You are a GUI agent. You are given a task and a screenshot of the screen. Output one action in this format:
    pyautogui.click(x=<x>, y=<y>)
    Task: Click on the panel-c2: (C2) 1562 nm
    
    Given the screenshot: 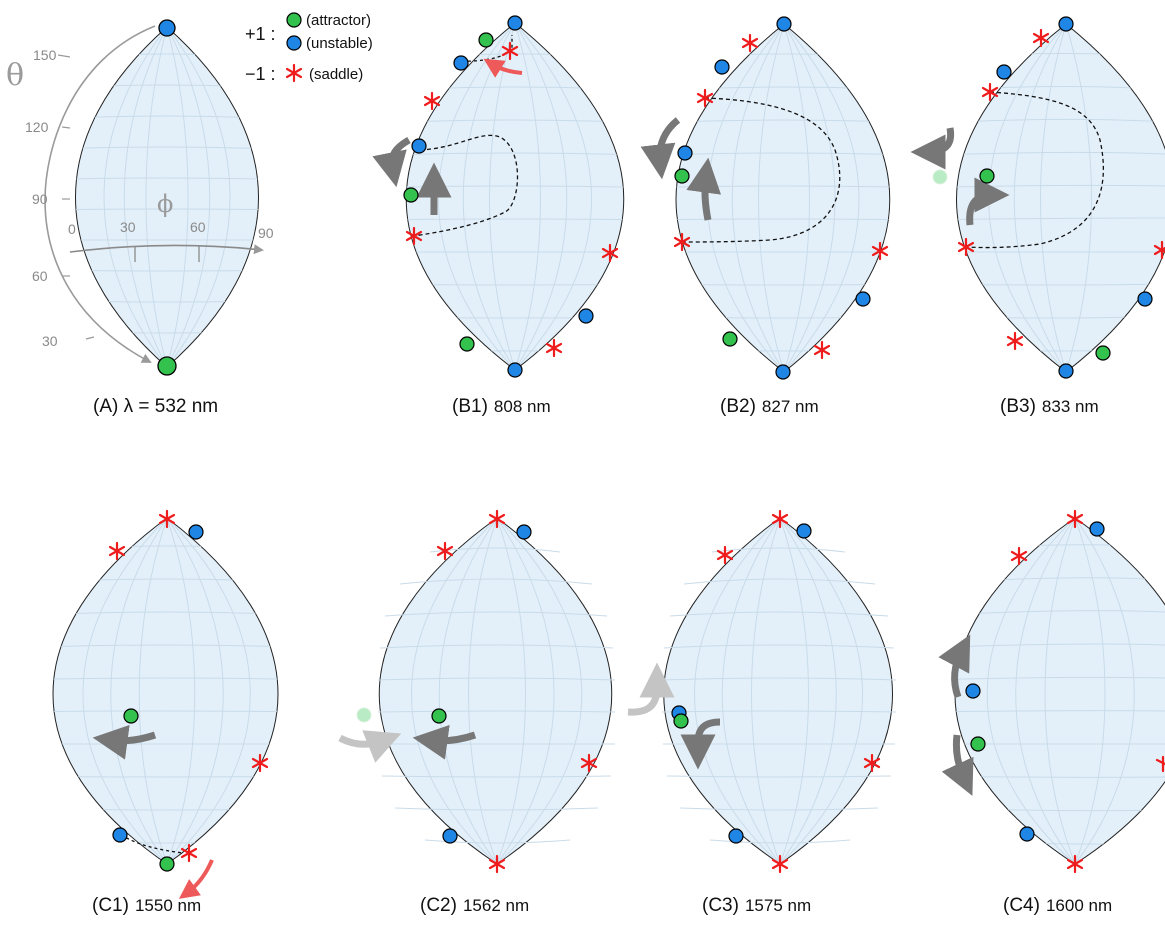 What is the action you would take?
    pyautogui.click(x=477, y=712)
    